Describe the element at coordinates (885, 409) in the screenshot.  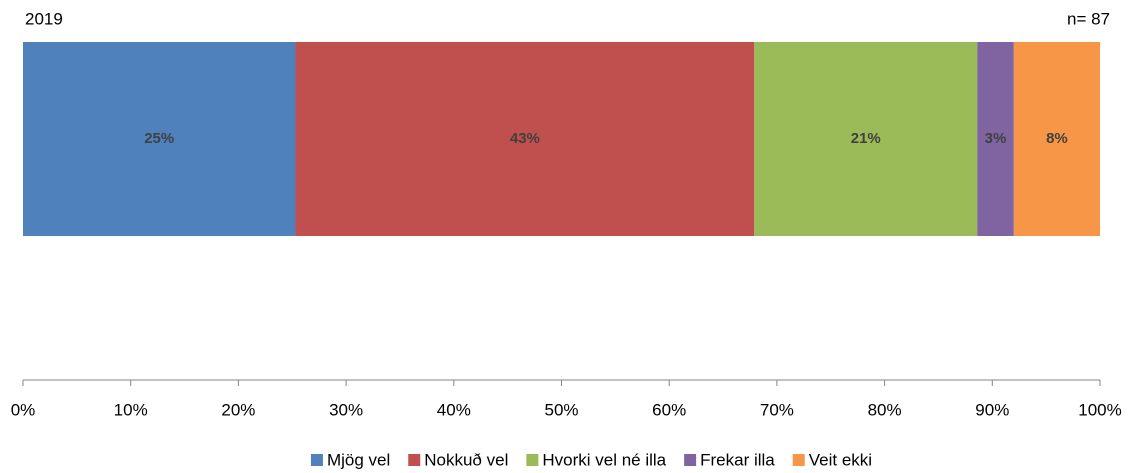
I see `x-tick-label: 80%` at that location.